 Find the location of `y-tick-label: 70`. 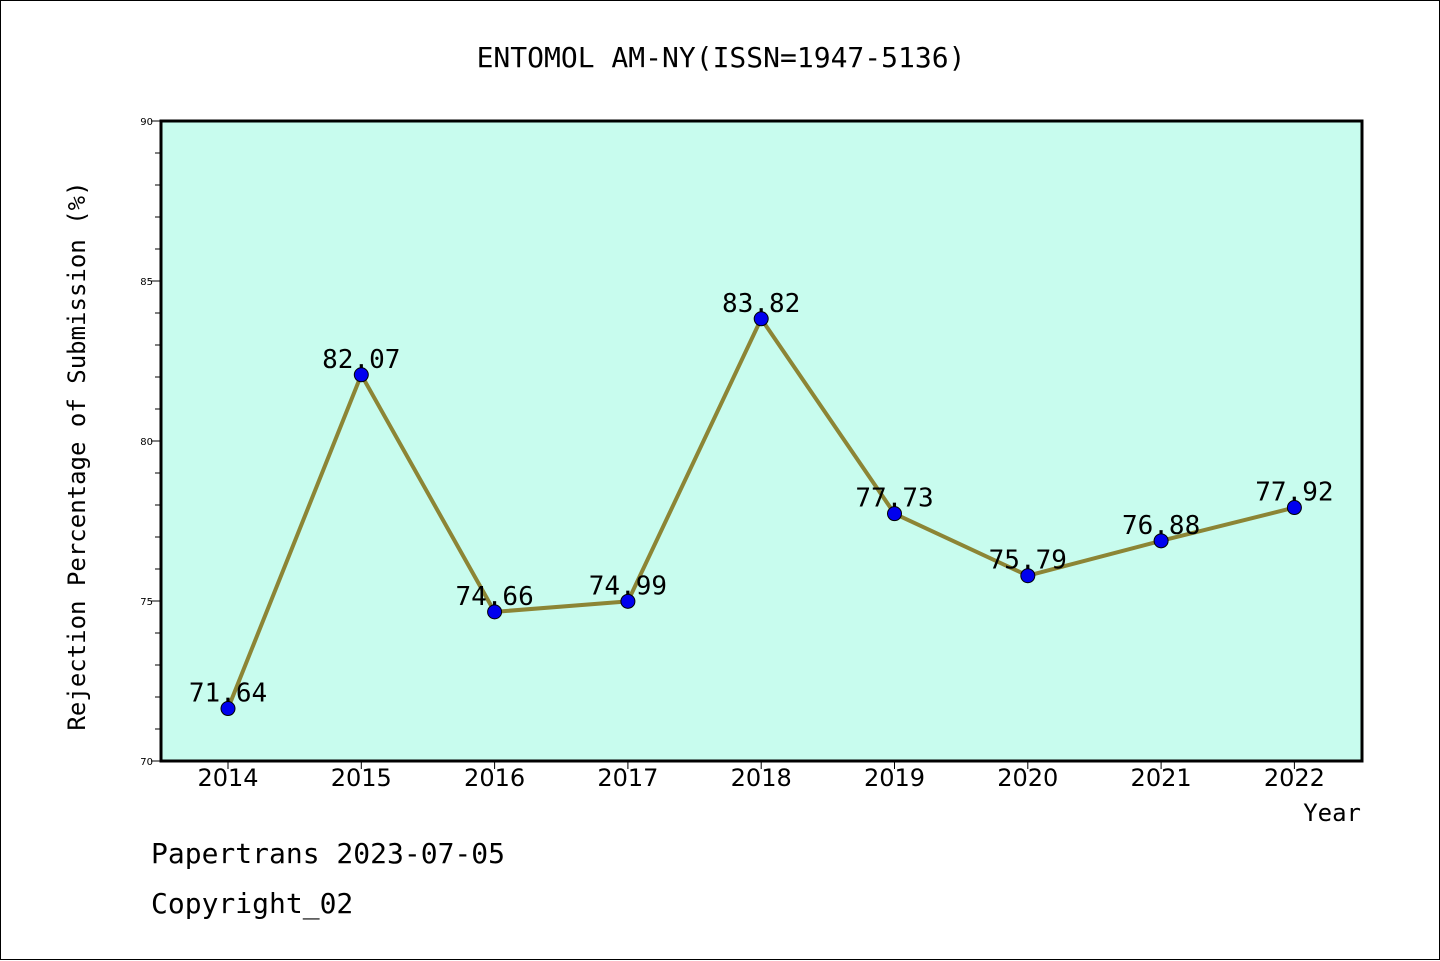

y-tick-label: 70 is located at coordinates (146, 762).